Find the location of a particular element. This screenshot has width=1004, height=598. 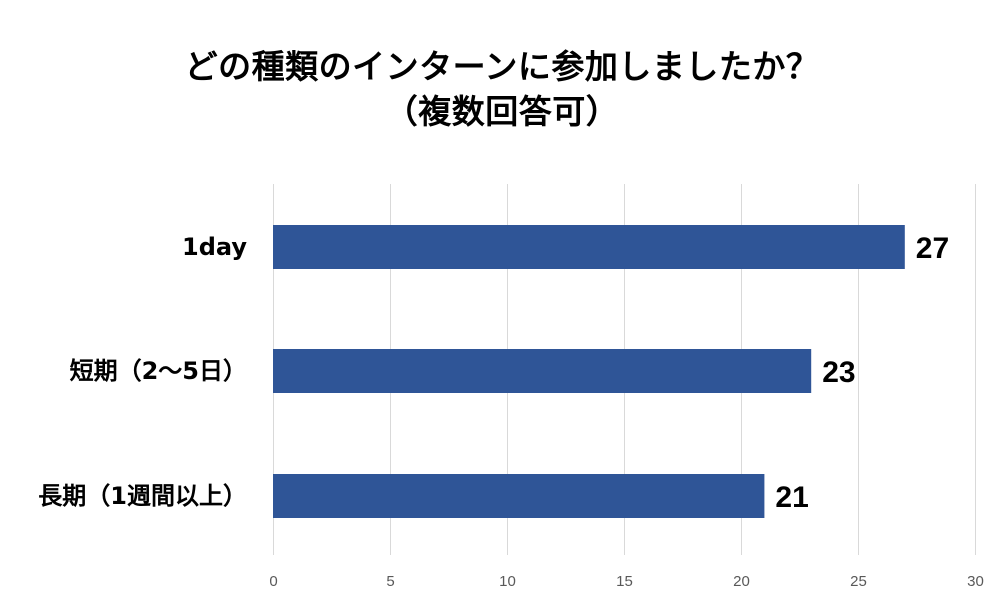

x-tick-label: 25 is located at coordinates (858, 581).